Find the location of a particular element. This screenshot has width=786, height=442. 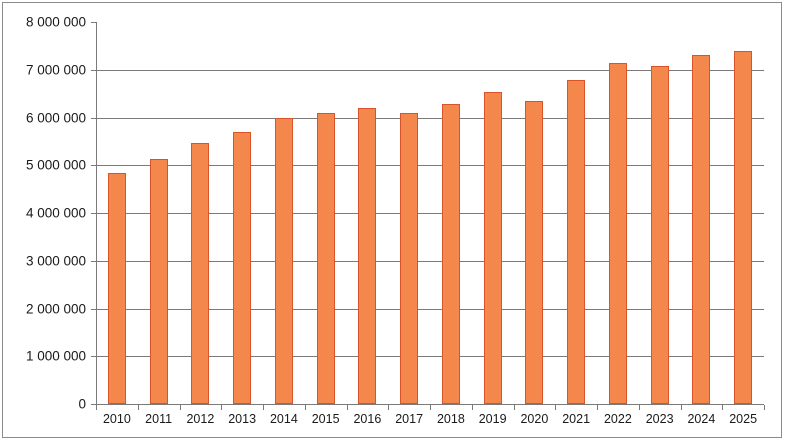

bar-2020 is located at coordinates (534, 252).